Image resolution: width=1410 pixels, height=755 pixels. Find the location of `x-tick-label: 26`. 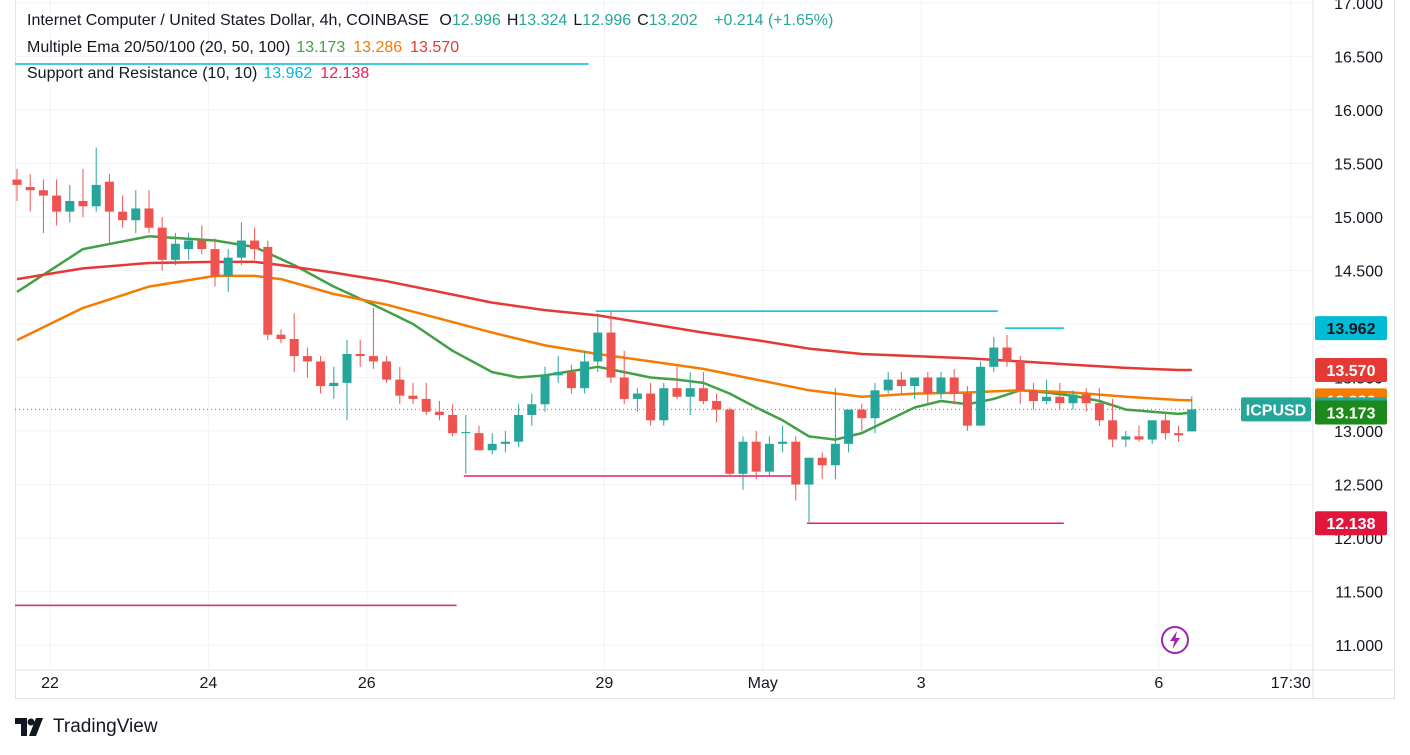

x-tick-label: 26 is located at coordinates (367, 683).